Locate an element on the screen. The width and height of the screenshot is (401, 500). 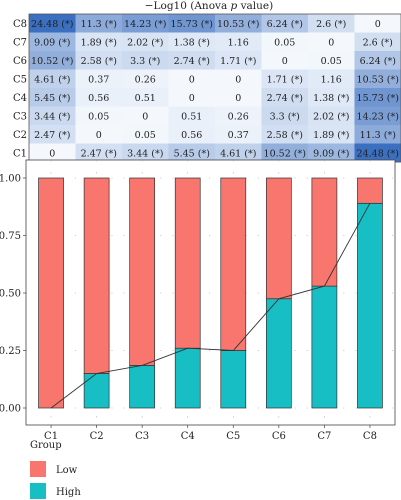
heatmap-cell-label: 10.52 (*) is located at coordinates (285, 153).